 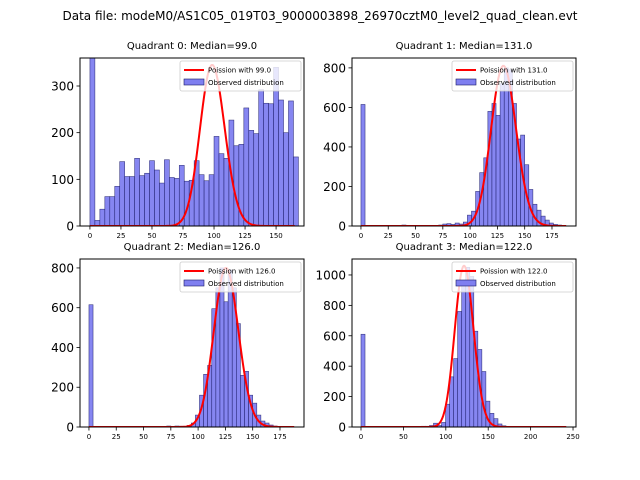 I want to click on y-tick-label: 300, so click(x=62, y=87).